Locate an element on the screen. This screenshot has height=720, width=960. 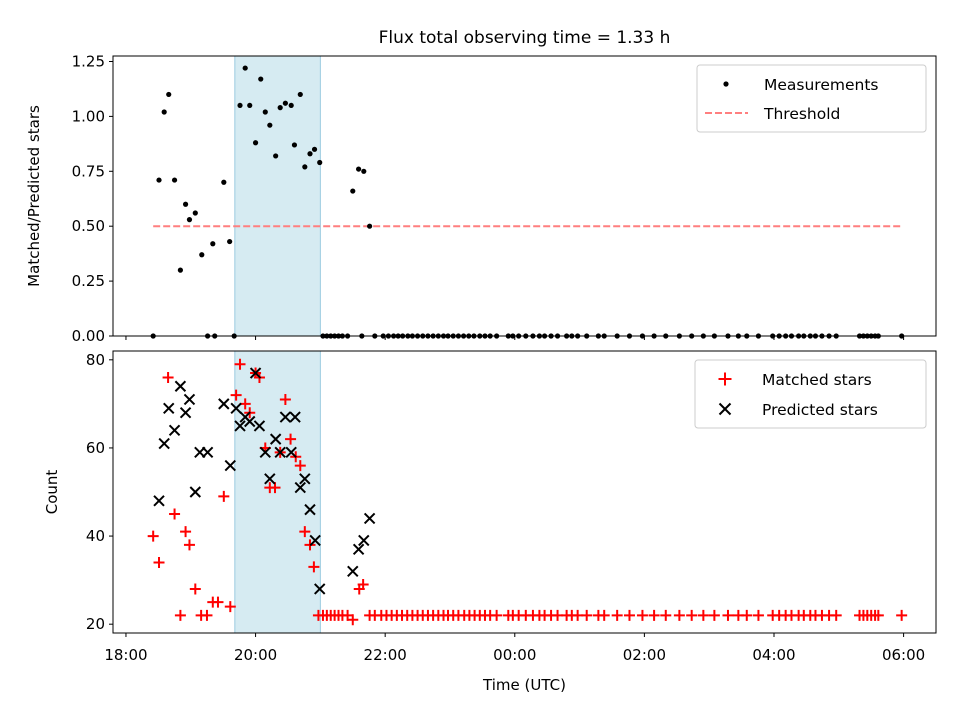
bottom-highlight-span is located at coordinates (277, 492).